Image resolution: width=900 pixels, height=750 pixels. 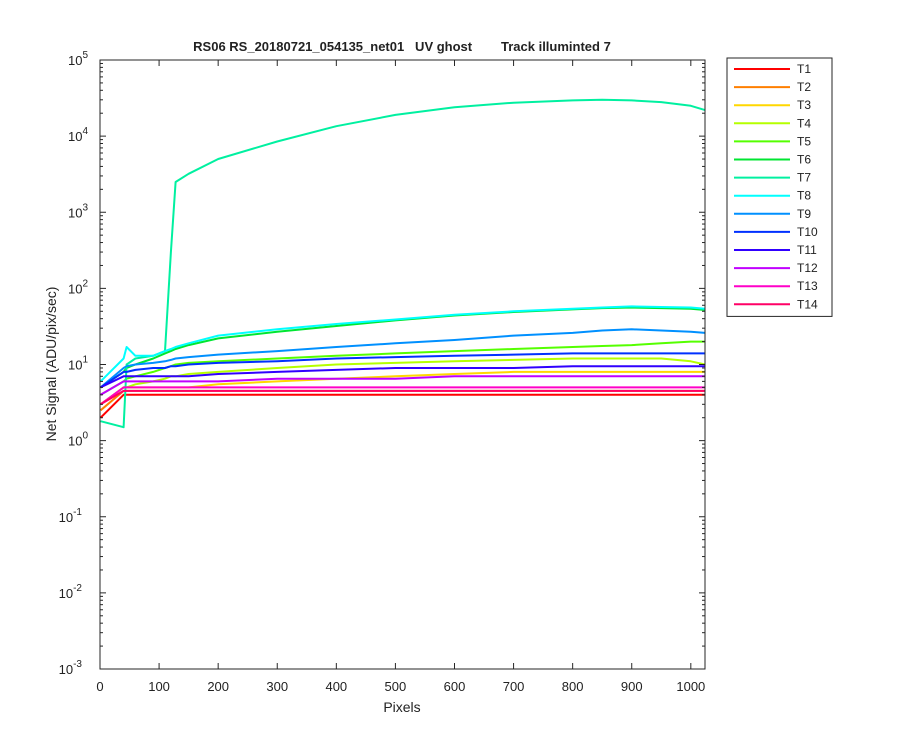 I want to click on legend-entry: T3, so click(x=804, y=105).